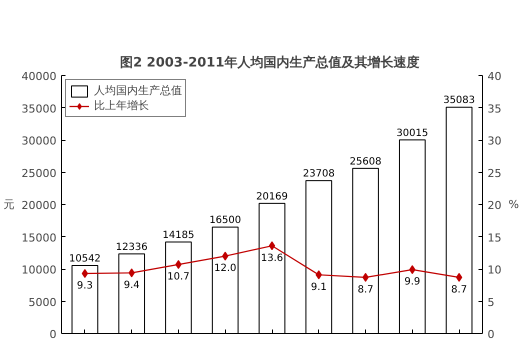  Describe the element at coordinates (39, 141) in the screenshot. I see `y-tick-label: 30000` at that location.